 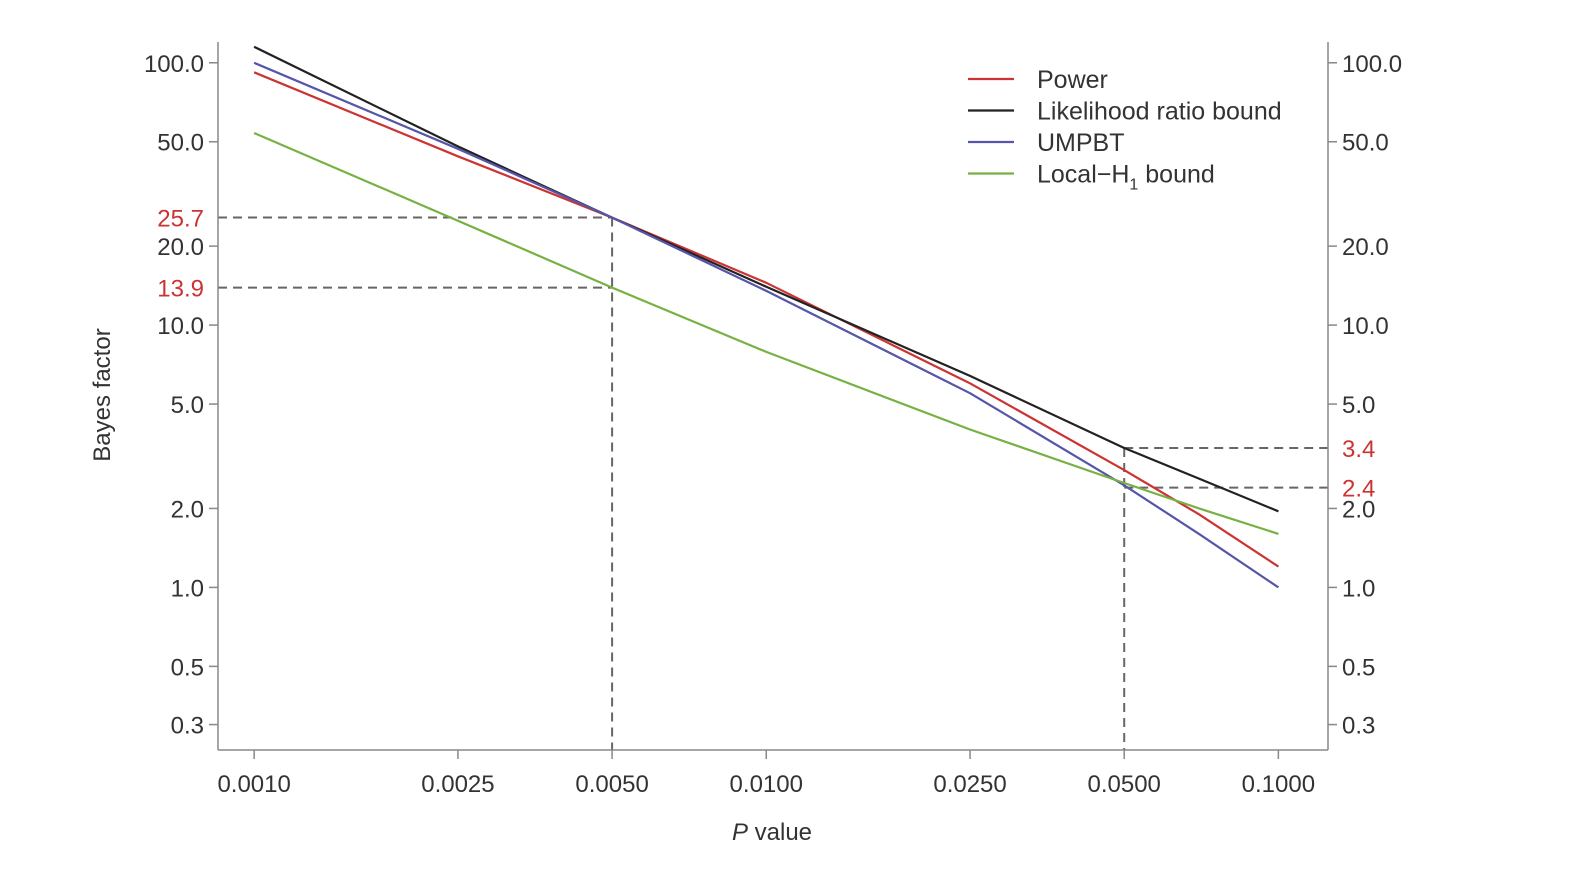 What do you see at coordinates (102, 394) in the screenshot?
I see `y-axis-title: Bayes factor` at bounding box center [102, 394].